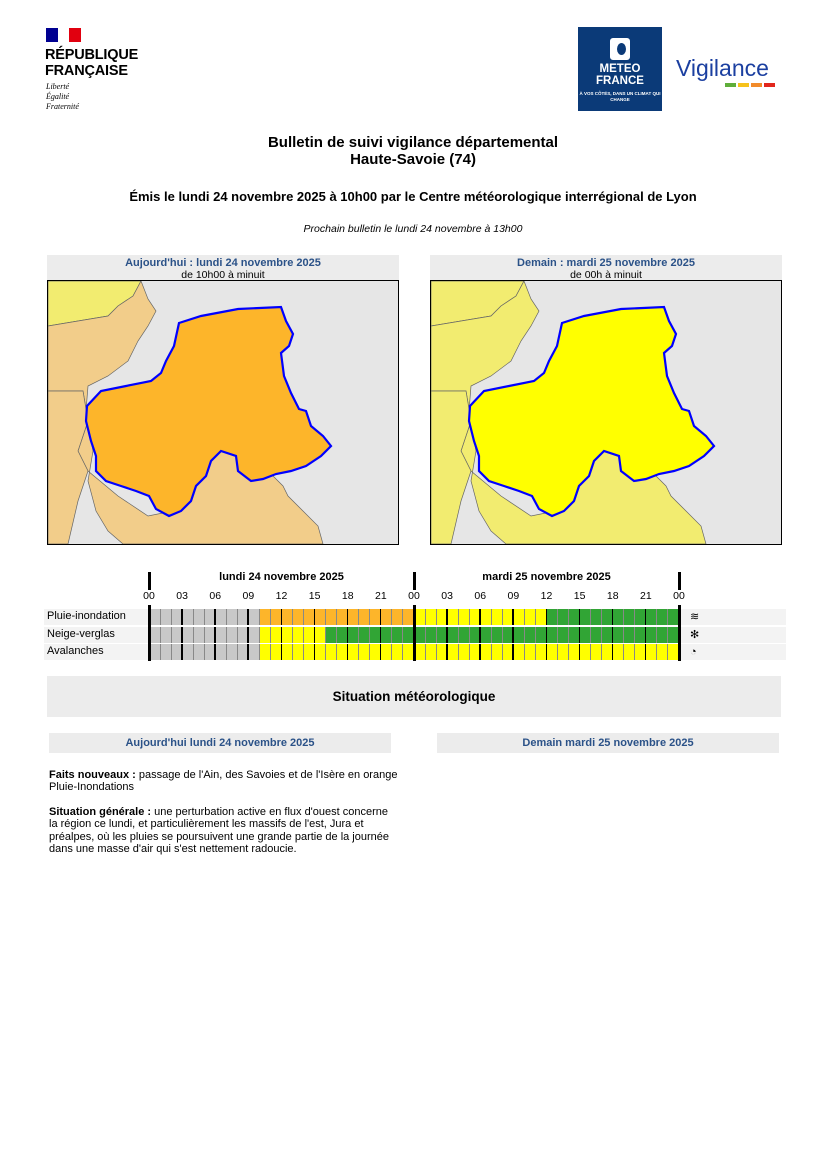  Describe the element at coordinates (314, 596) in the screenshot. I see `hour-label: 15` at that location.